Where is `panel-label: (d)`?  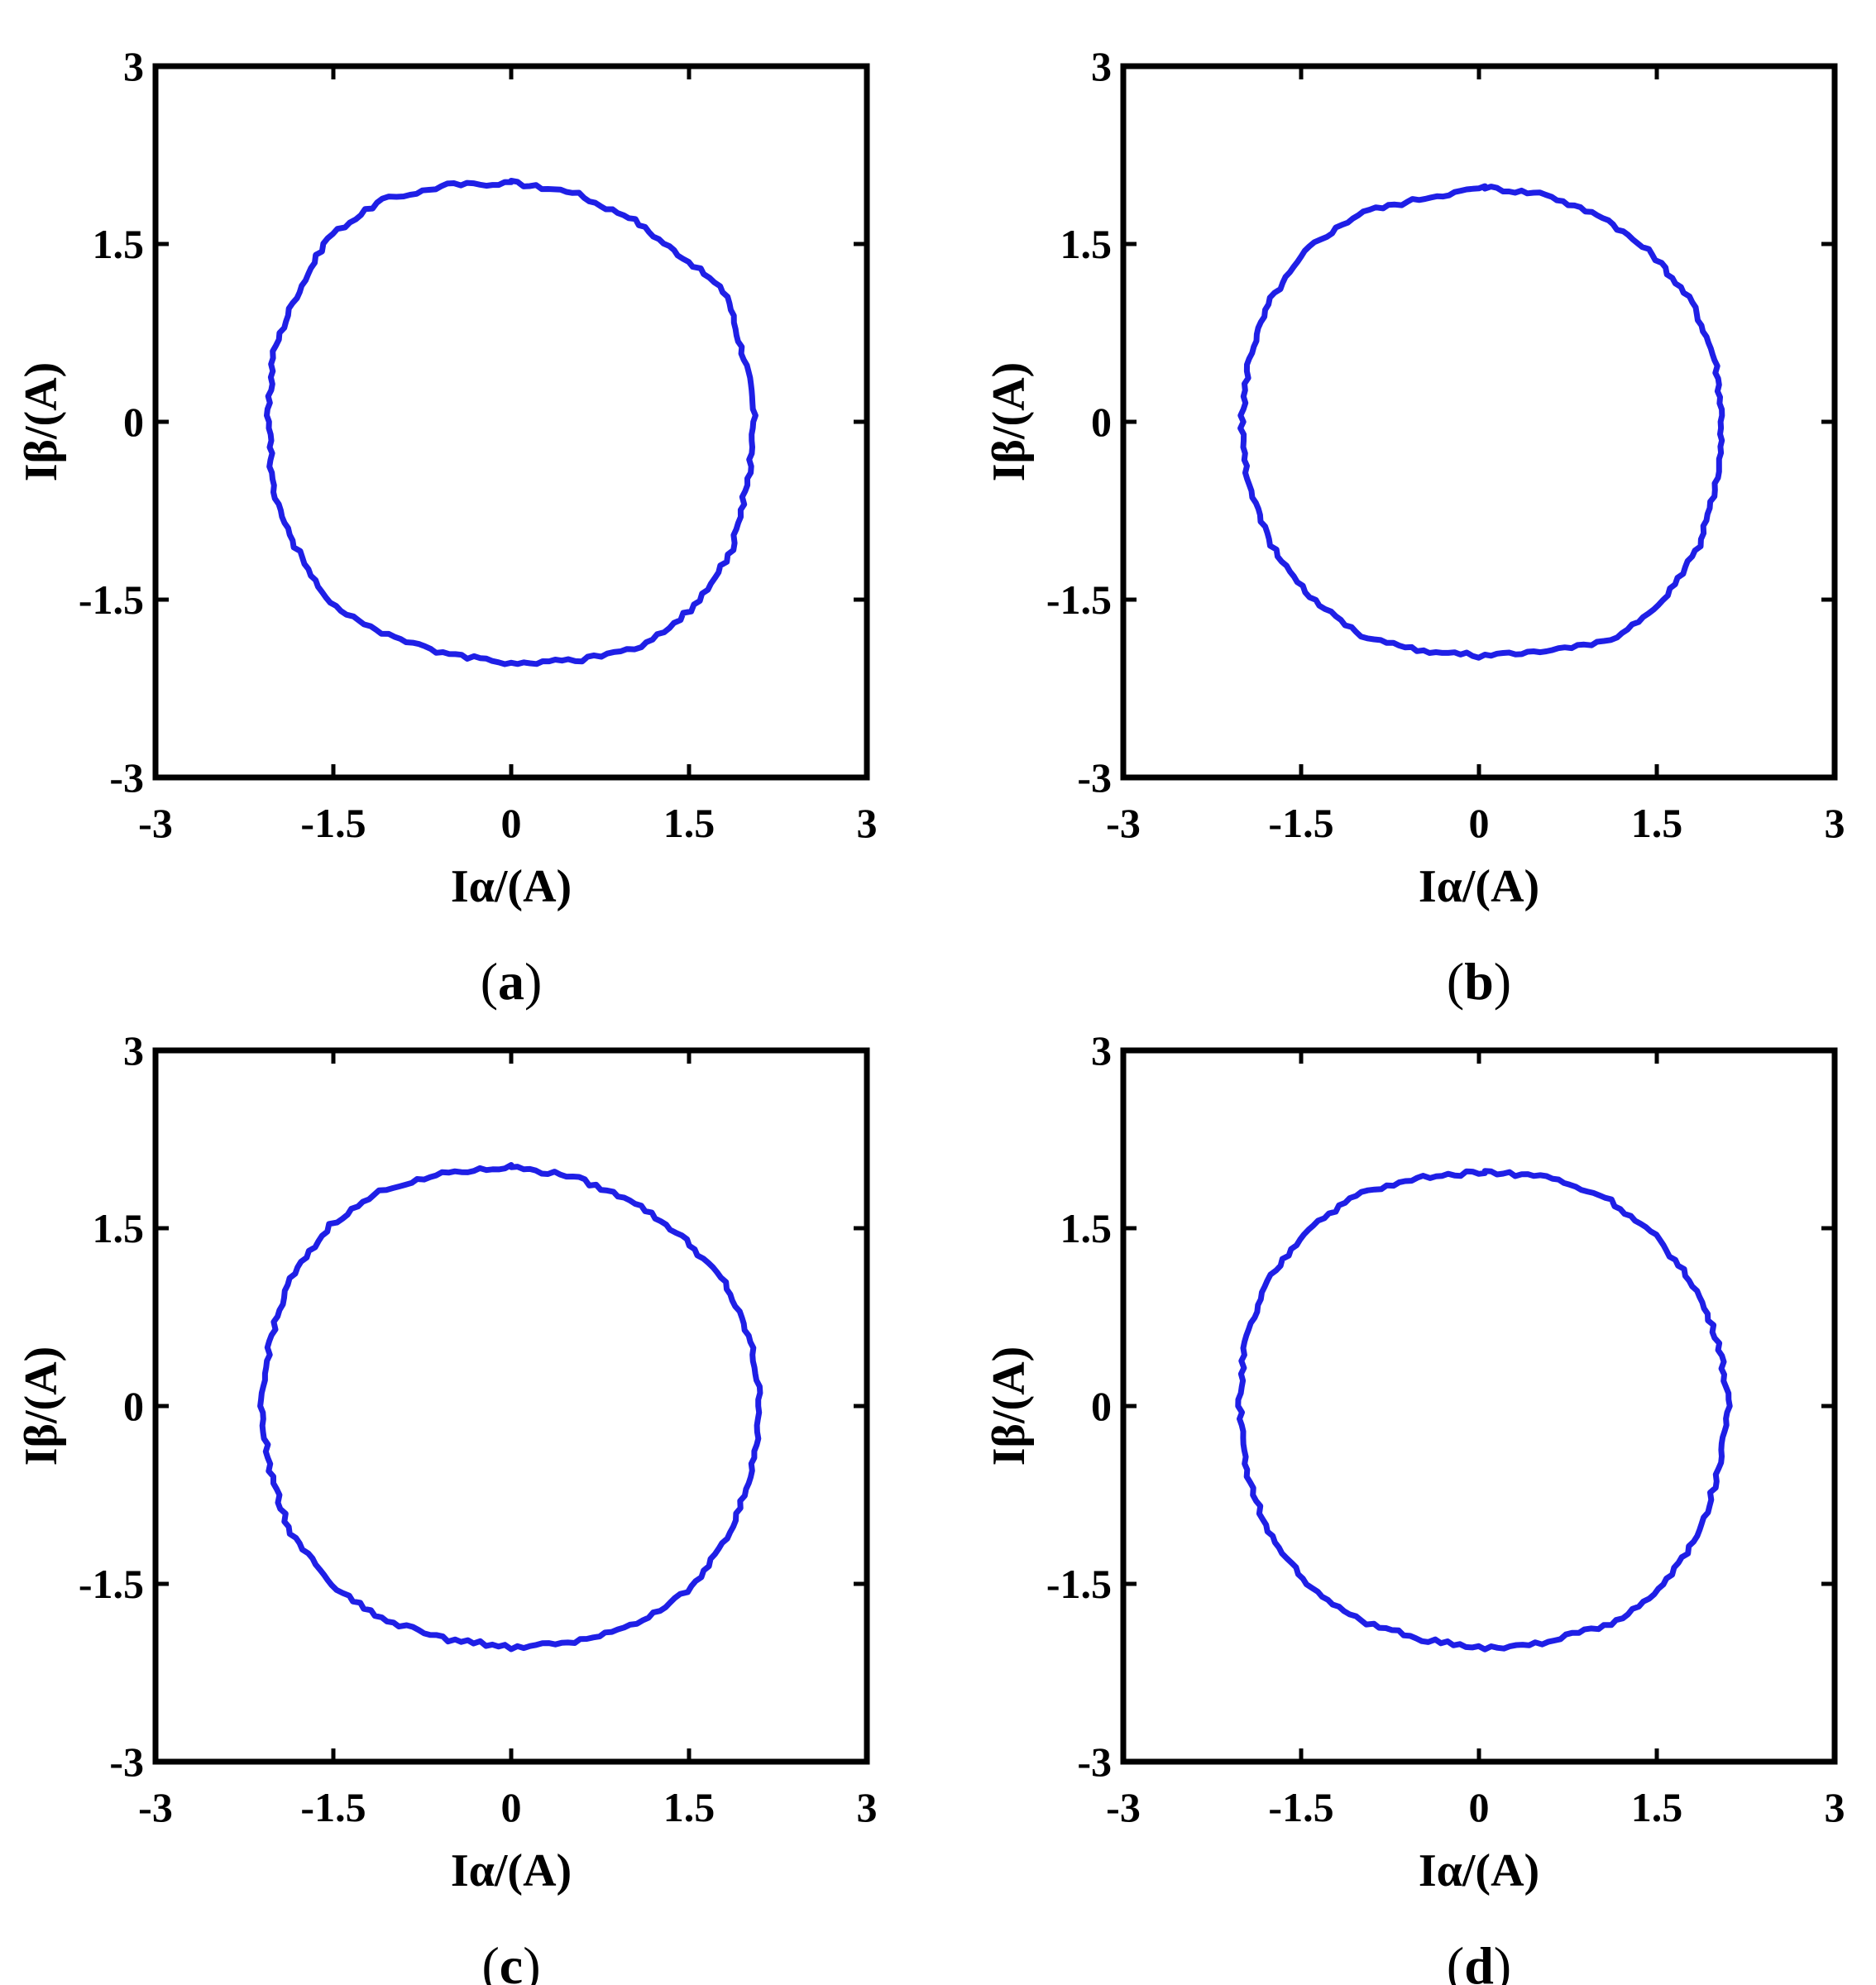
panel-label: (d) is located at coordinates (1479, 1961).